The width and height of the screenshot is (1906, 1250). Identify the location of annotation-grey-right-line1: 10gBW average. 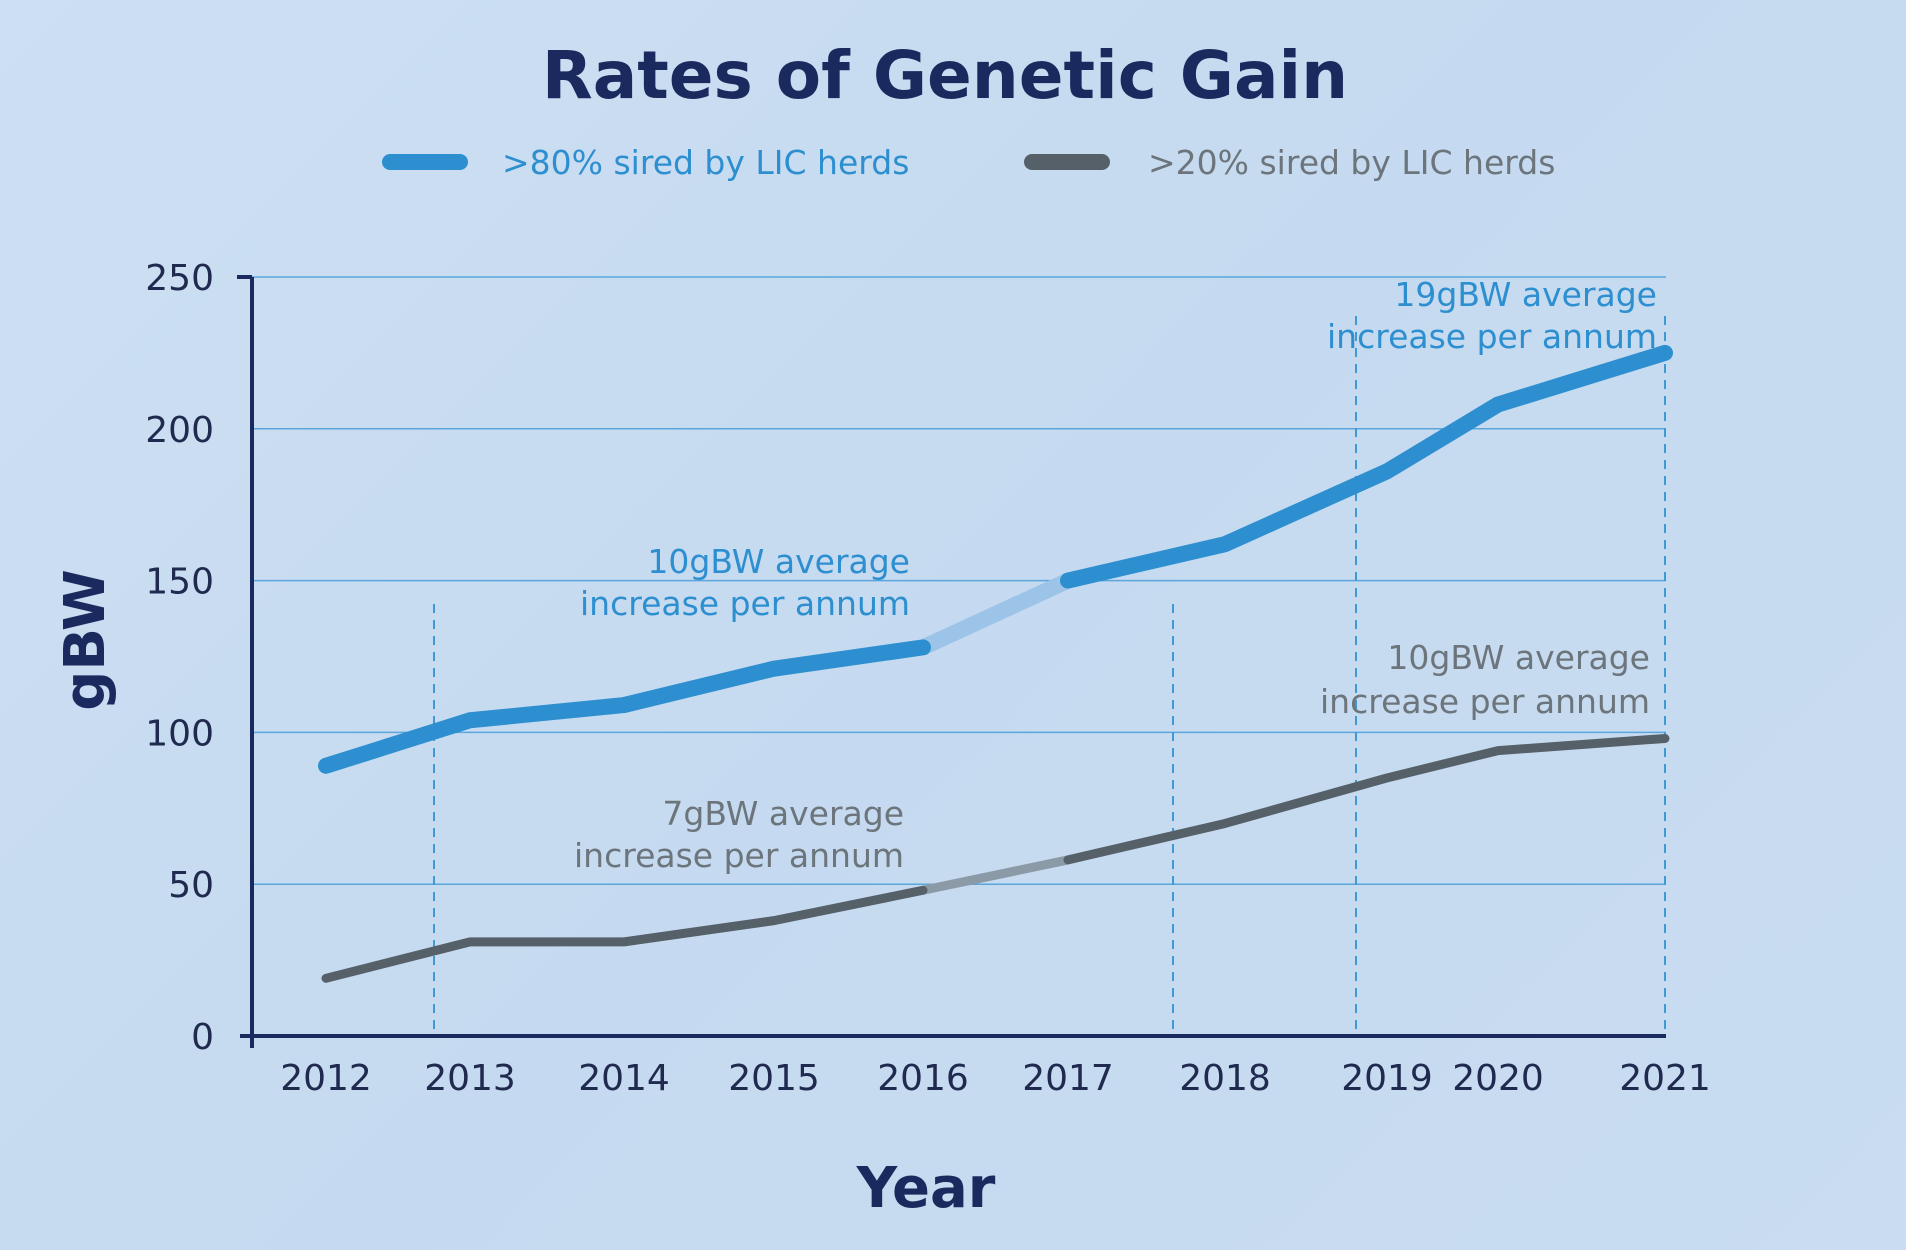
(1518, 657).